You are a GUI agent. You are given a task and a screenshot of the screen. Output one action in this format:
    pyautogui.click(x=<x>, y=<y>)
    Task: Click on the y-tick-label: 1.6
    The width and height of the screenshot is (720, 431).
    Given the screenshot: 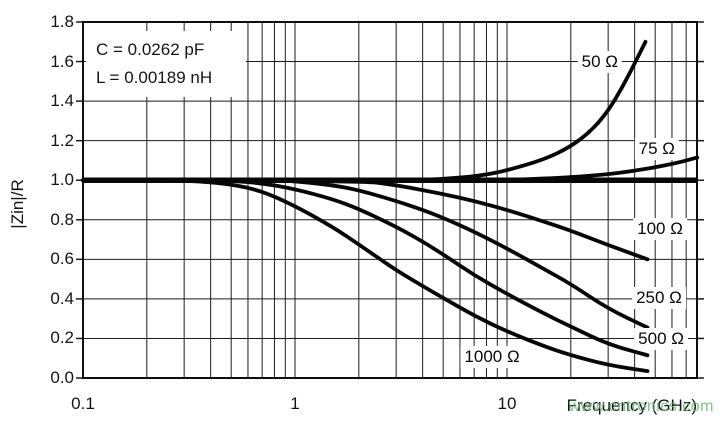 What is the action you would take?
    pyautogui.click(x=62, y=61)
    